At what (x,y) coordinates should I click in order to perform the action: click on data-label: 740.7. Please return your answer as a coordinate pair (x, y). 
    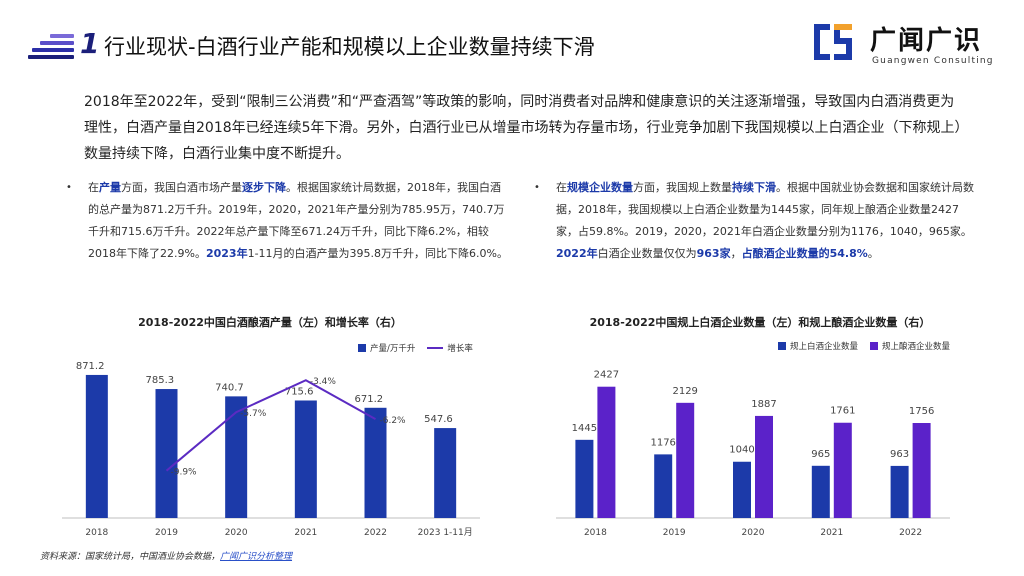
    Looking at the image, I should click on (229, 387).